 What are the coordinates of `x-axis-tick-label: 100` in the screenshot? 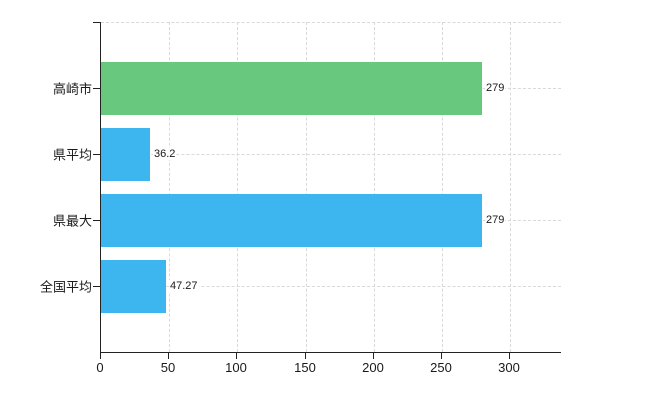 It's located at (236, 367).